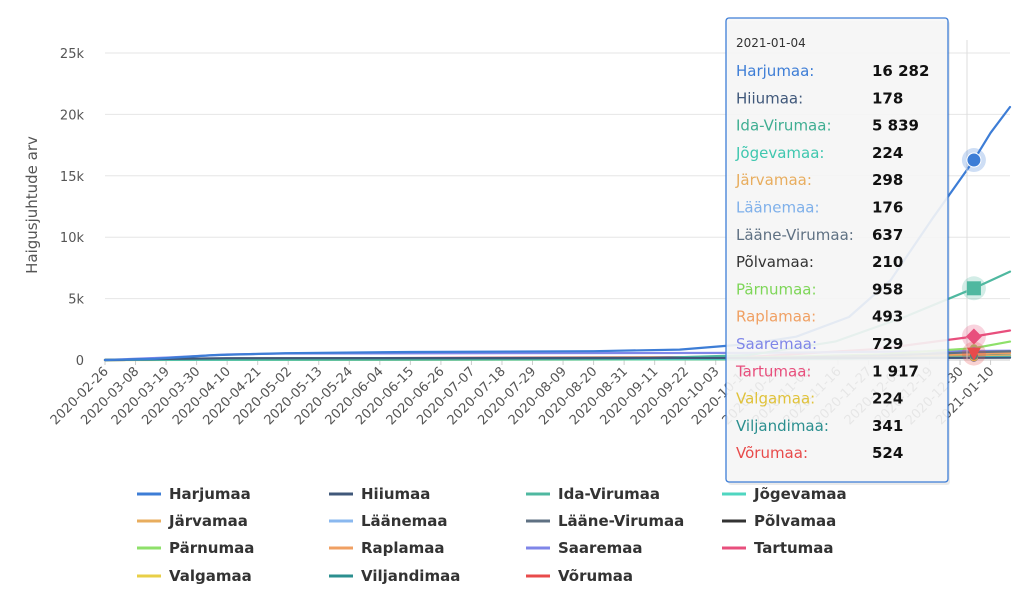  What do you see at coordinates (887, 180) in the screenshot?
I see `tooltip-series-value: 298` at bounding box center [887, 180].